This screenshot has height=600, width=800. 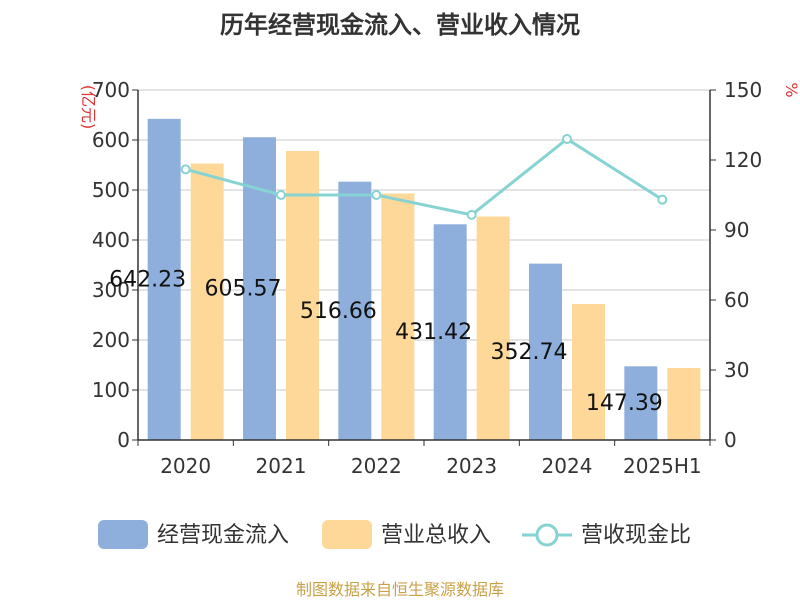 What do you see at coordinates (471, 466) in the screenshot?
I see `x-tick-label: 2023` at bounding box center [471, 466].